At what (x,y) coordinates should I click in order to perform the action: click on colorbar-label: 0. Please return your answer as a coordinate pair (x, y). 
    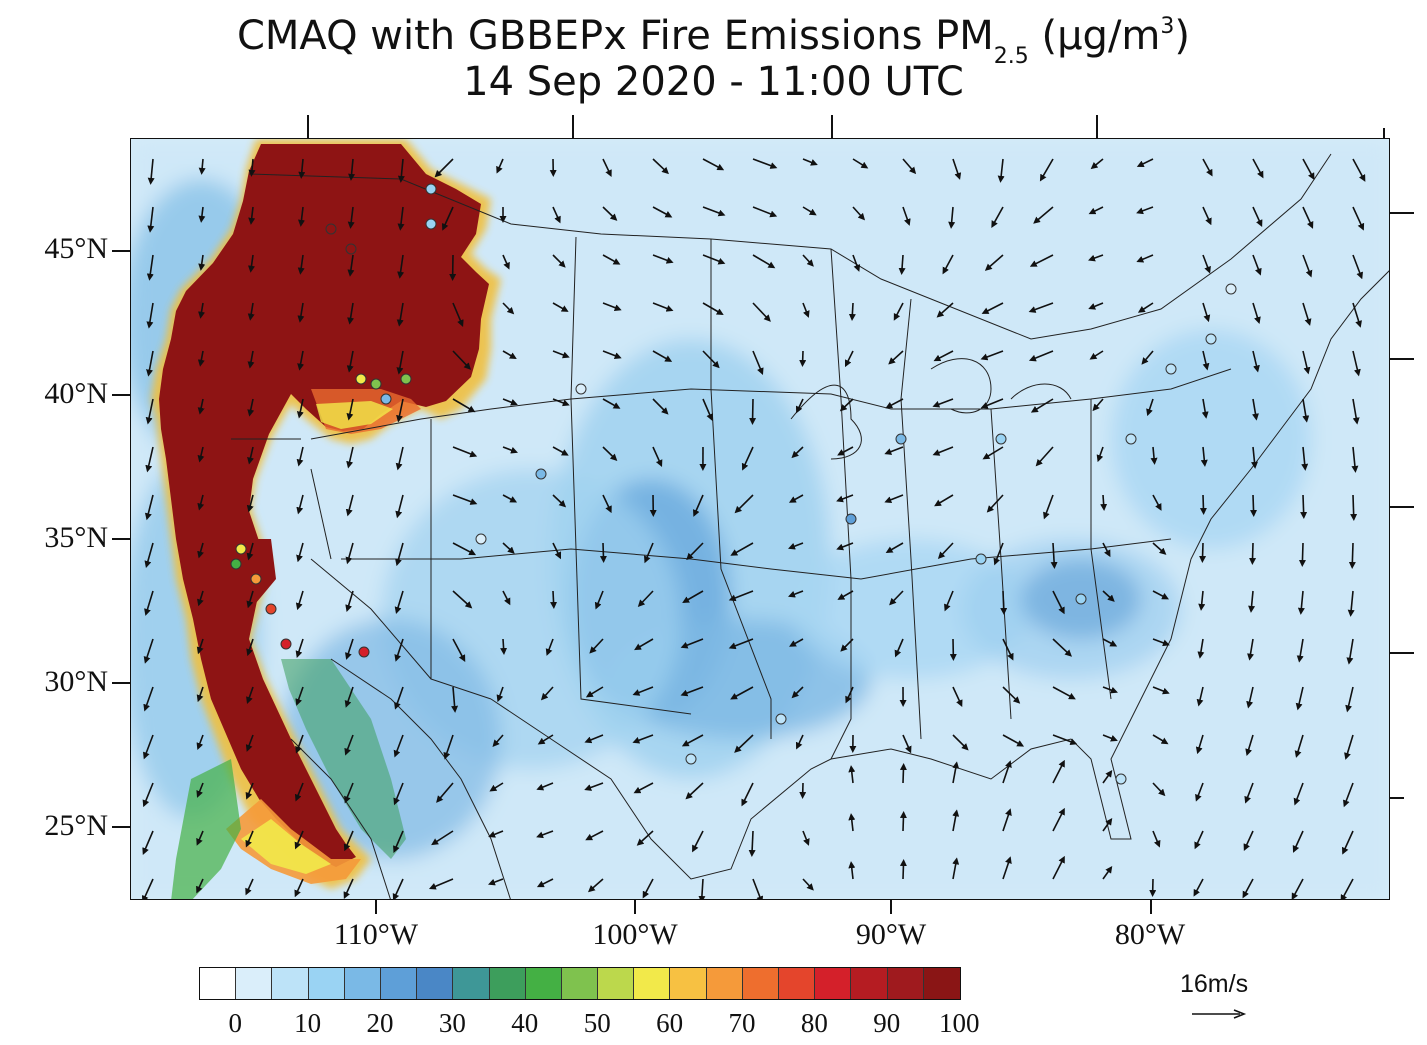
    Looking at the image, I should click on (235, 1023).